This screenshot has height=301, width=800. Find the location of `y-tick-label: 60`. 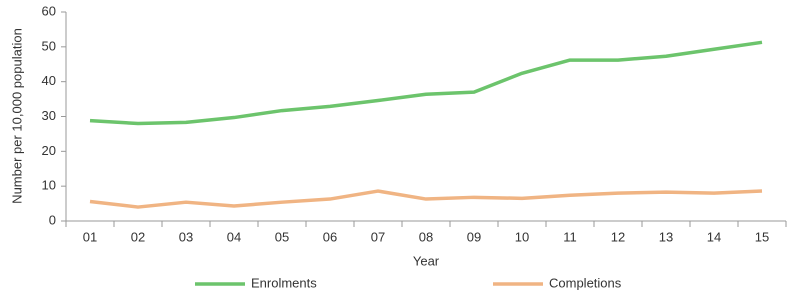

y-tick-label: 60 is located at coordinates (49, 10).